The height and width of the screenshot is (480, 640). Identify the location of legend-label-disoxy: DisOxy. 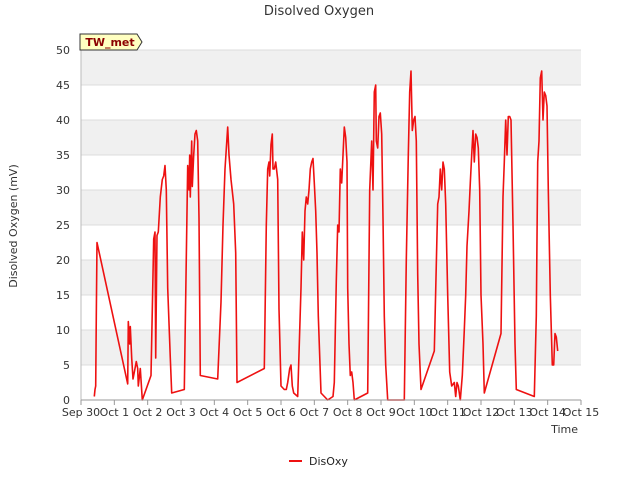
(328, 461).